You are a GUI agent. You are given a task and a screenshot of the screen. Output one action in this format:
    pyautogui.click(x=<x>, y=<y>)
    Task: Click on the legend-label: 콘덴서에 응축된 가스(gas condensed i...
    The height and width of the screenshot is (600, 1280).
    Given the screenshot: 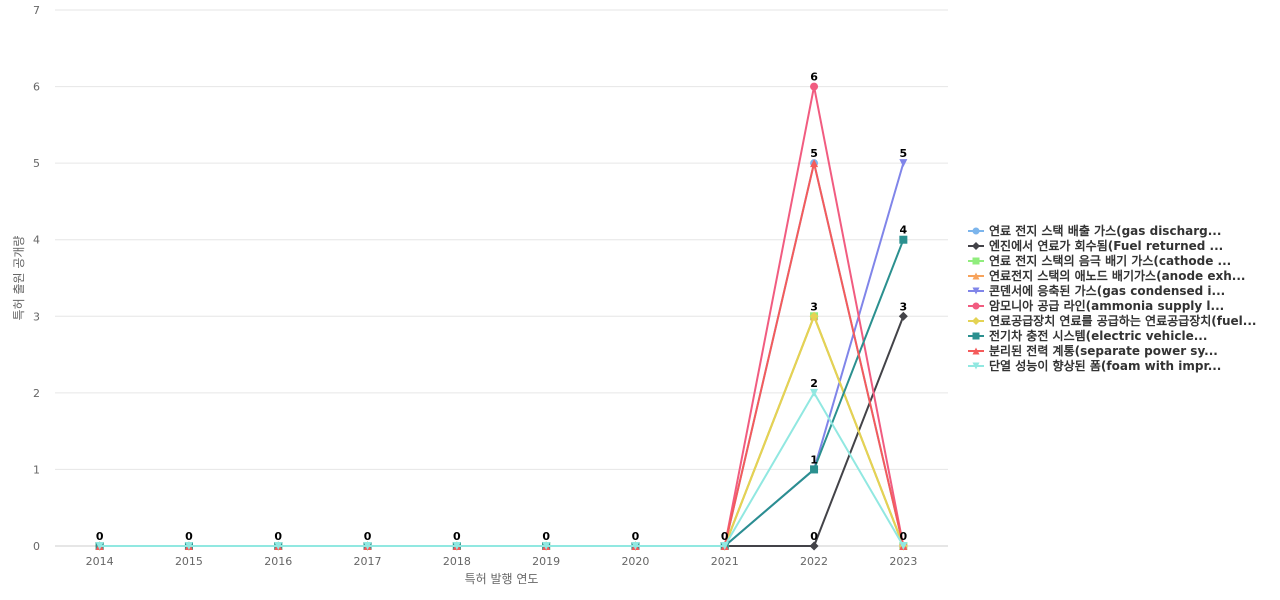 What is the action you would take?
    pyautogui.click(x=1107, y=290)
    